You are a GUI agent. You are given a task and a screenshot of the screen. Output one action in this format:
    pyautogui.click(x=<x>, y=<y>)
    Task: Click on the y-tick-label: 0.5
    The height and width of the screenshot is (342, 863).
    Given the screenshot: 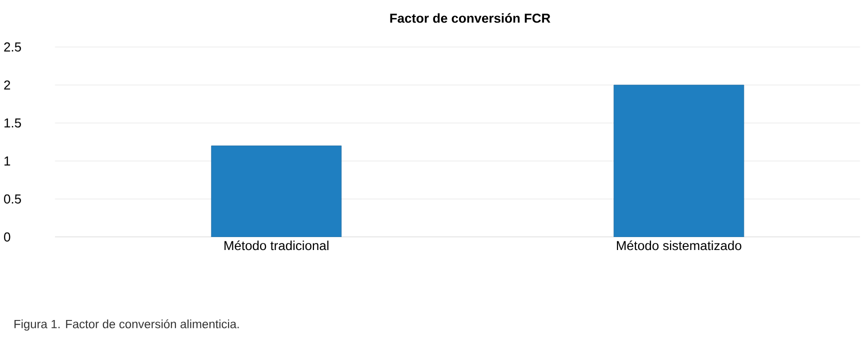 What is the action you would take?
    pyautogui.click(x=12, y=199)
    